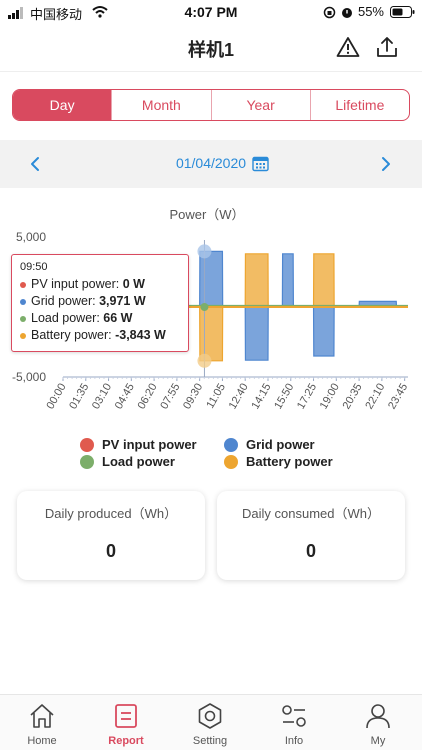 This screenshot has width=422, height=750. Describe the element at coordinates (35, 164) in the screenshot. I see `chevron-left-icon` at that location.